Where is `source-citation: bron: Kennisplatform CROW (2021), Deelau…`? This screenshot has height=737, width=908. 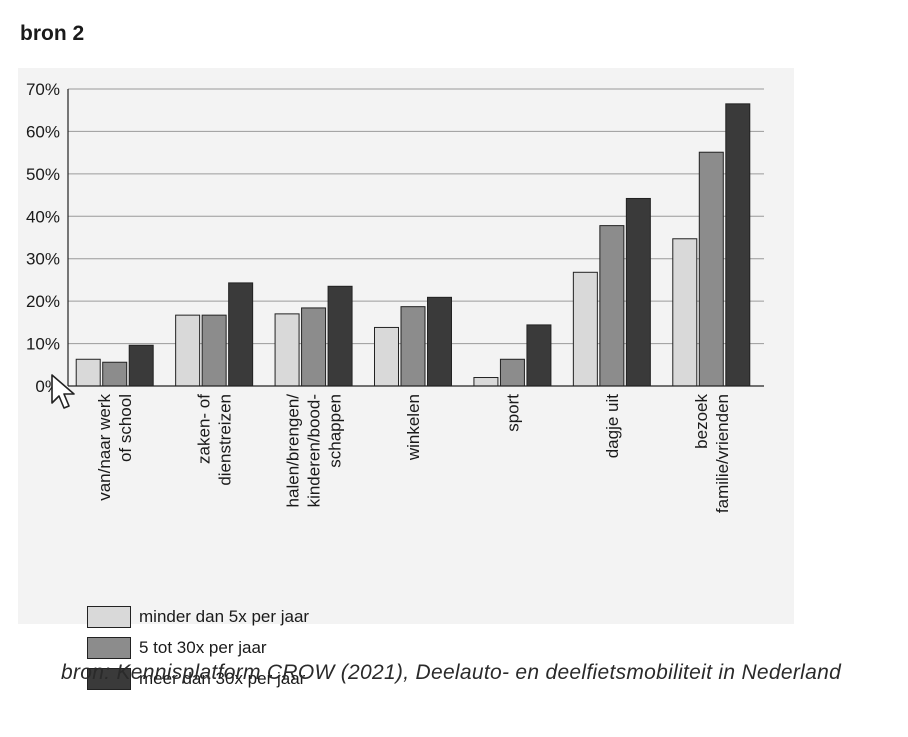 source-citation: bron: Kennisplatform CROW (2021), Deelau… is located at coordinates (451, 672).